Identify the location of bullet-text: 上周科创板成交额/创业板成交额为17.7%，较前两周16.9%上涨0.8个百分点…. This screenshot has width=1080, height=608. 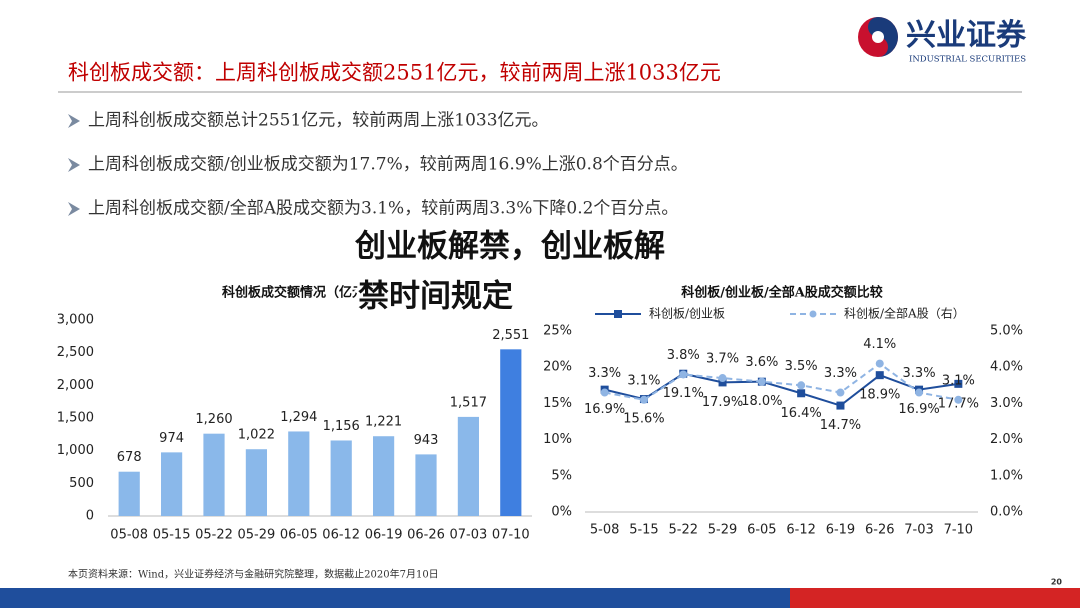
(388, 165).